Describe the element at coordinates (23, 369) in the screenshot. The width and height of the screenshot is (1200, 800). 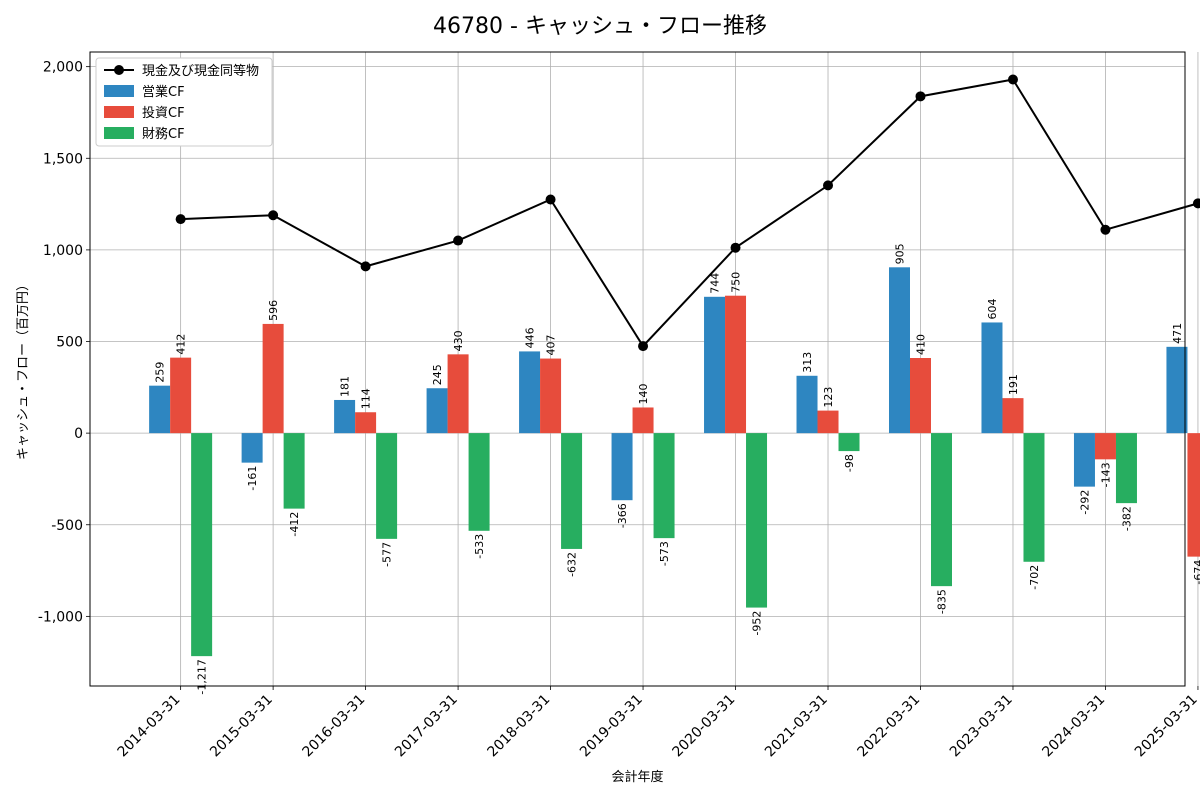
I see `y-axis-label: キャッシュ・フロー（百万円）` at that location.